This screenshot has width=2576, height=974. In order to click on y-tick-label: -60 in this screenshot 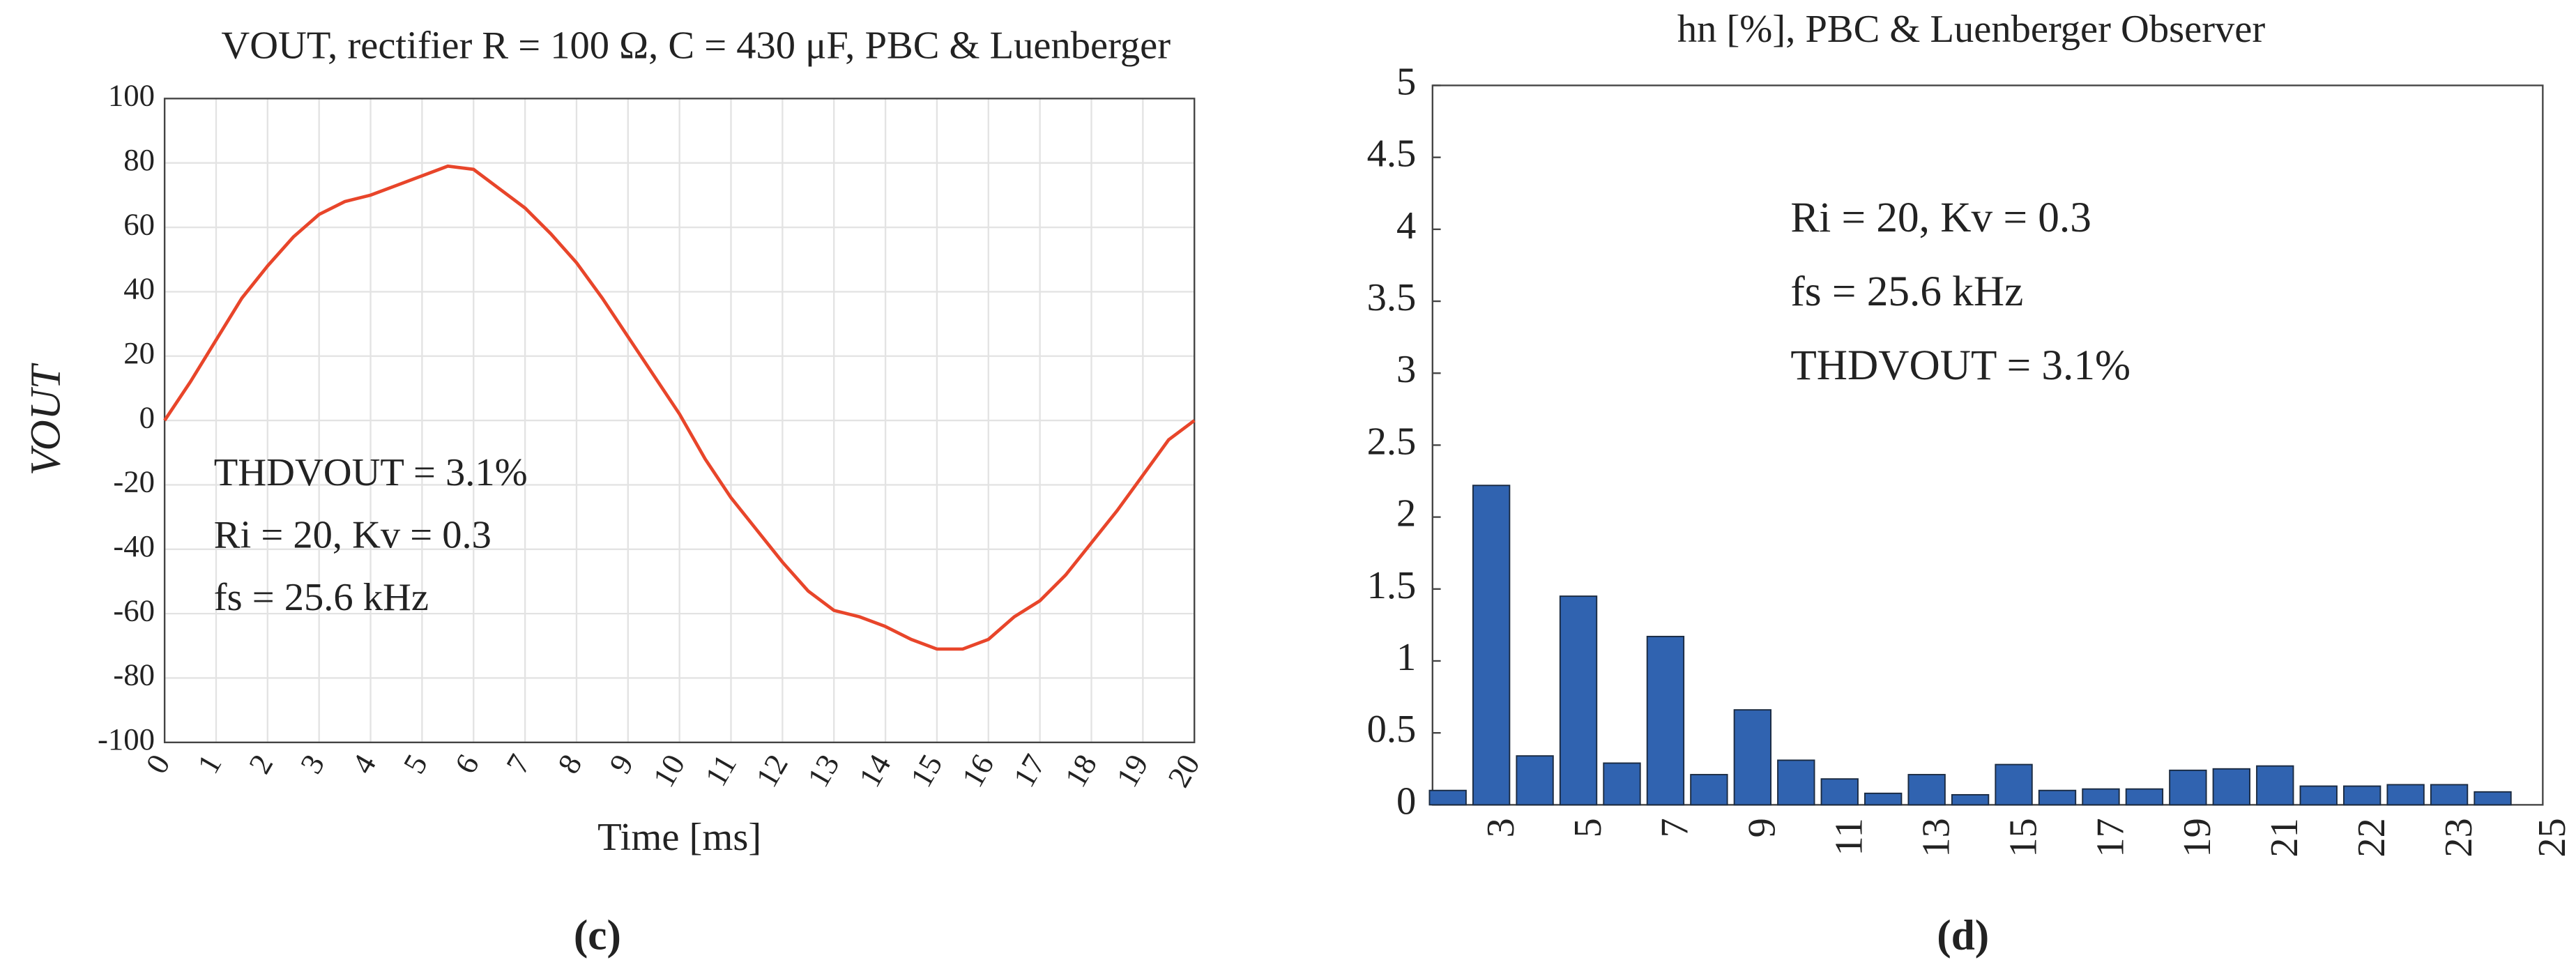, I will do `click(134, 610)`.